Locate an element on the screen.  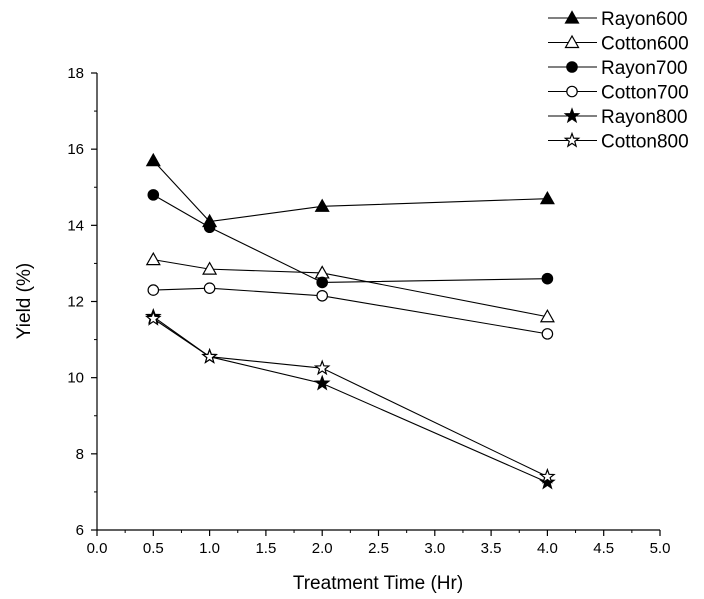
x-tick-label: 3.5 is located at coordinates (491, 548).